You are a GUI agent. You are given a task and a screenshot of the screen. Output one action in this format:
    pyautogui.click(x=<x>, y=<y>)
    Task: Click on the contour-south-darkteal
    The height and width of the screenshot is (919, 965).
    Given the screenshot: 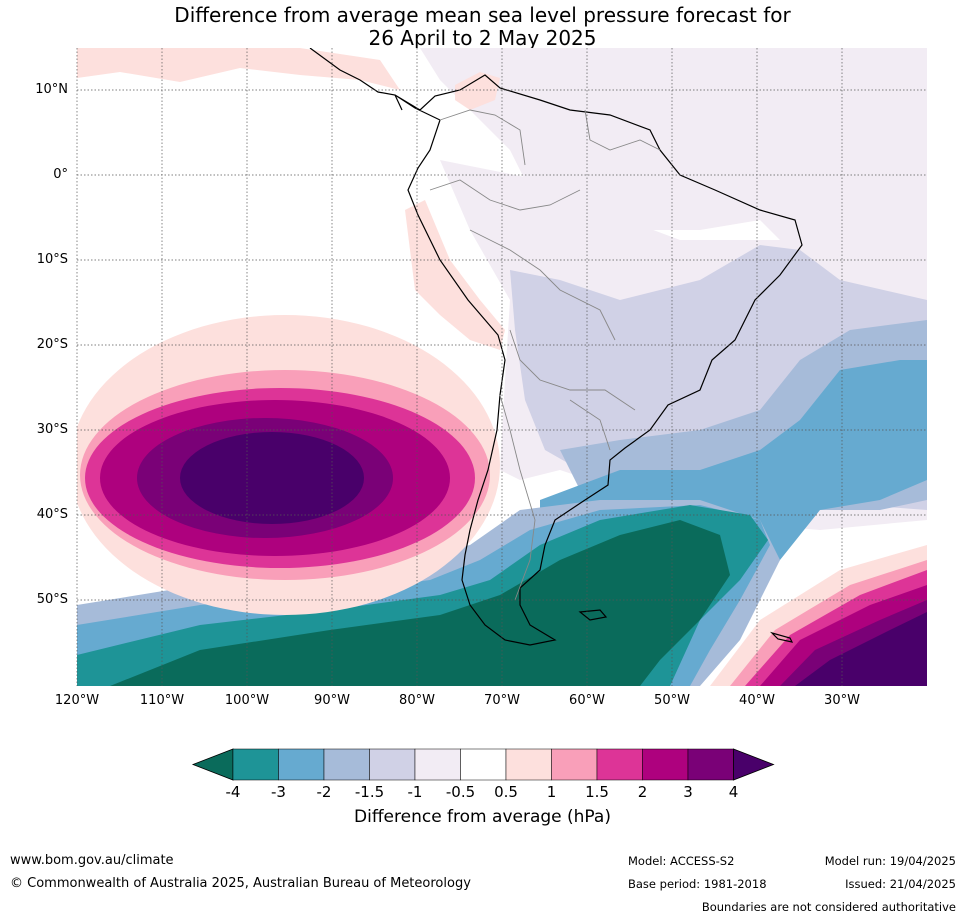 What is the action you would take?
    pyautogui.click(x=420, y=603)
    